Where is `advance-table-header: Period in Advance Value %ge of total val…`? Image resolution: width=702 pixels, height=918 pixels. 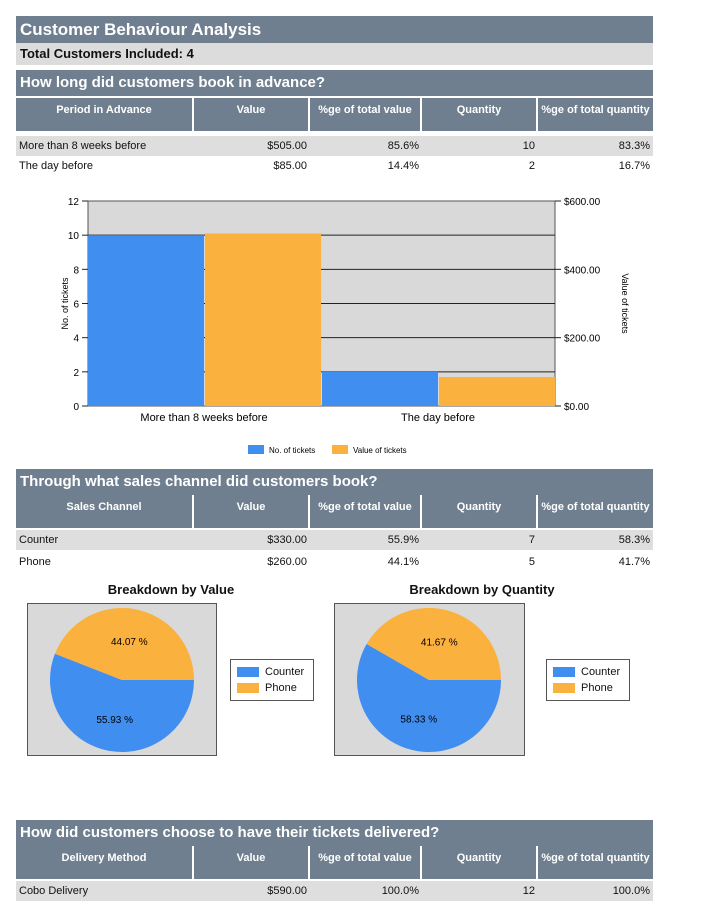
advance-table-header: Period in Advance Value %ge of total val… is located at coordinates (334, 114).